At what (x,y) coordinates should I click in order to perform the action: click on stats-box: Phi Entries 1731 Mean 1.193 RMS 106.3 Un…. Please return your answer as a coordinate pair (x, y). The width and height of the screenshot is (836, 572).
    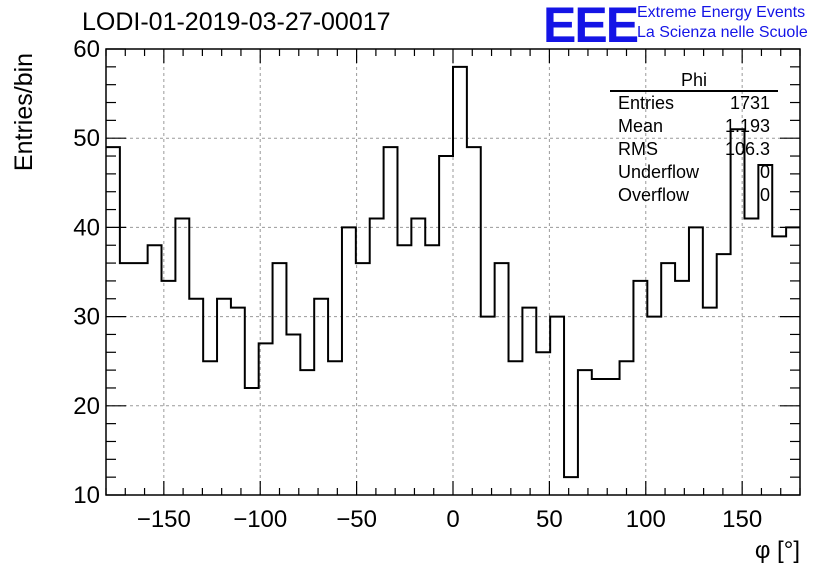
    Looking at the image, I should click on (694, 138).